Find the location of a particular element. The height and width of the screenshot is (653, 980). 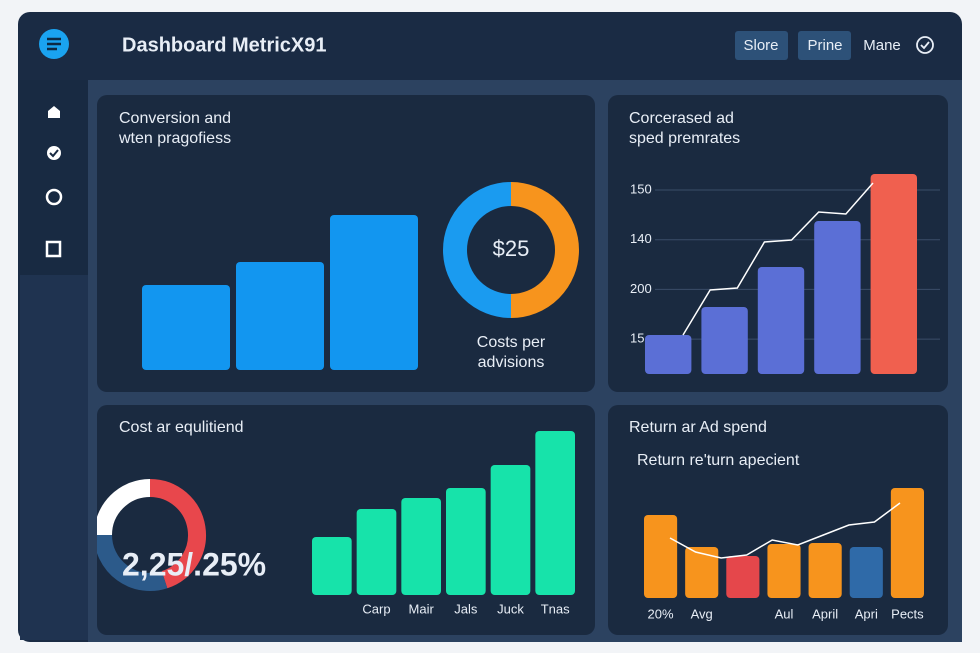

user-status-check is located at coordinates (925, 45).